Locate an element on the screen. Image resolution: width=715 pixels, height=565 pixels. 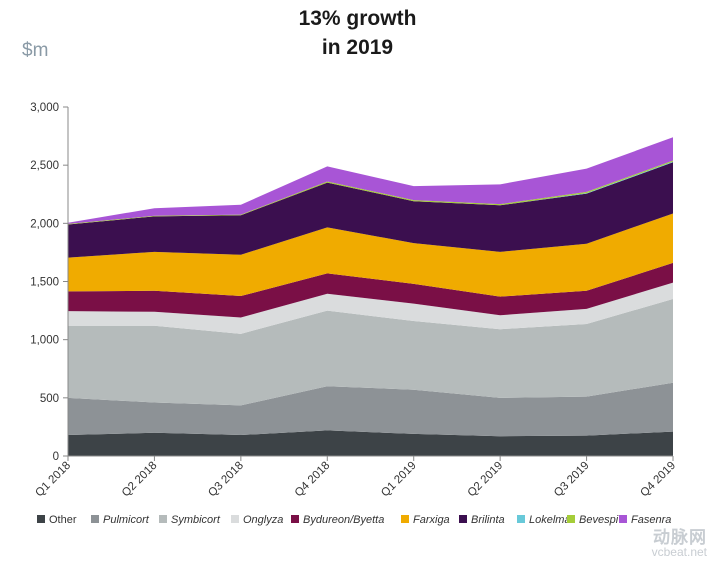
legend-item-lokelma: Lokelma is located at coordinates (544, 520).